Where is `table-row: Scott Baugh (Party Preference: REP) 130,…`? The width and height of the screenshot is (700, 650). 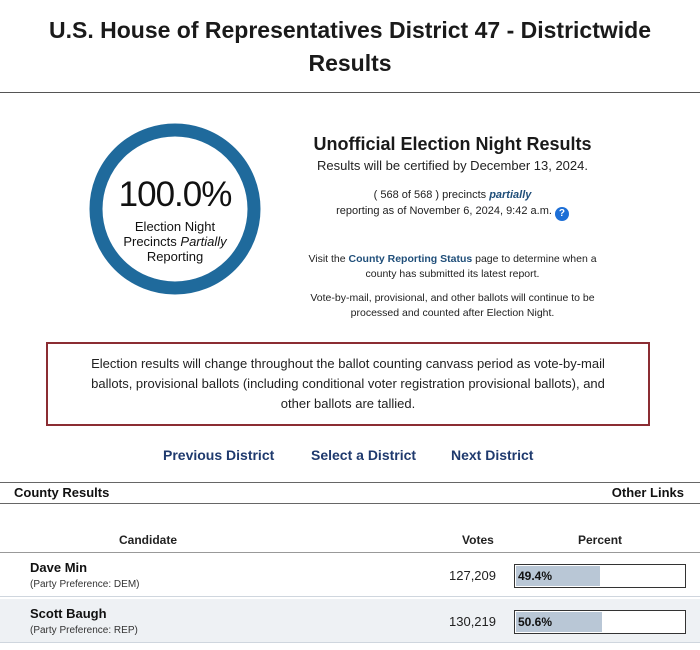
table-row: Scott Baugh (Party Preference: REP) 130,… is located at coordinates (350, 621).